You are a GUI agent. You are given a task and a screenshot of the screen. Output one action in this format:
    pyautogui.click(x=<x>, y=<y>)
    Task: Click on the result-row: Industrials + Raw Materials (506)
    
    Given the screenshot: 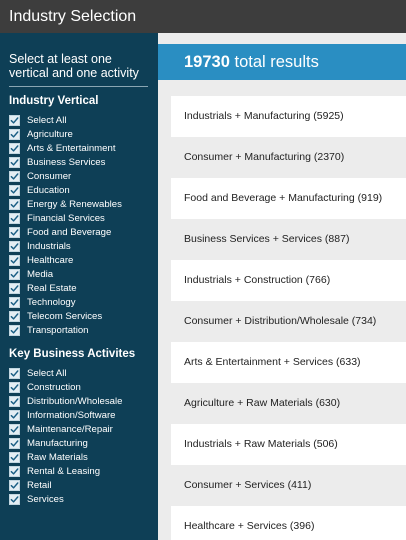 What is the action you would take?
    pyautogui.click(x=288, y=444)
    